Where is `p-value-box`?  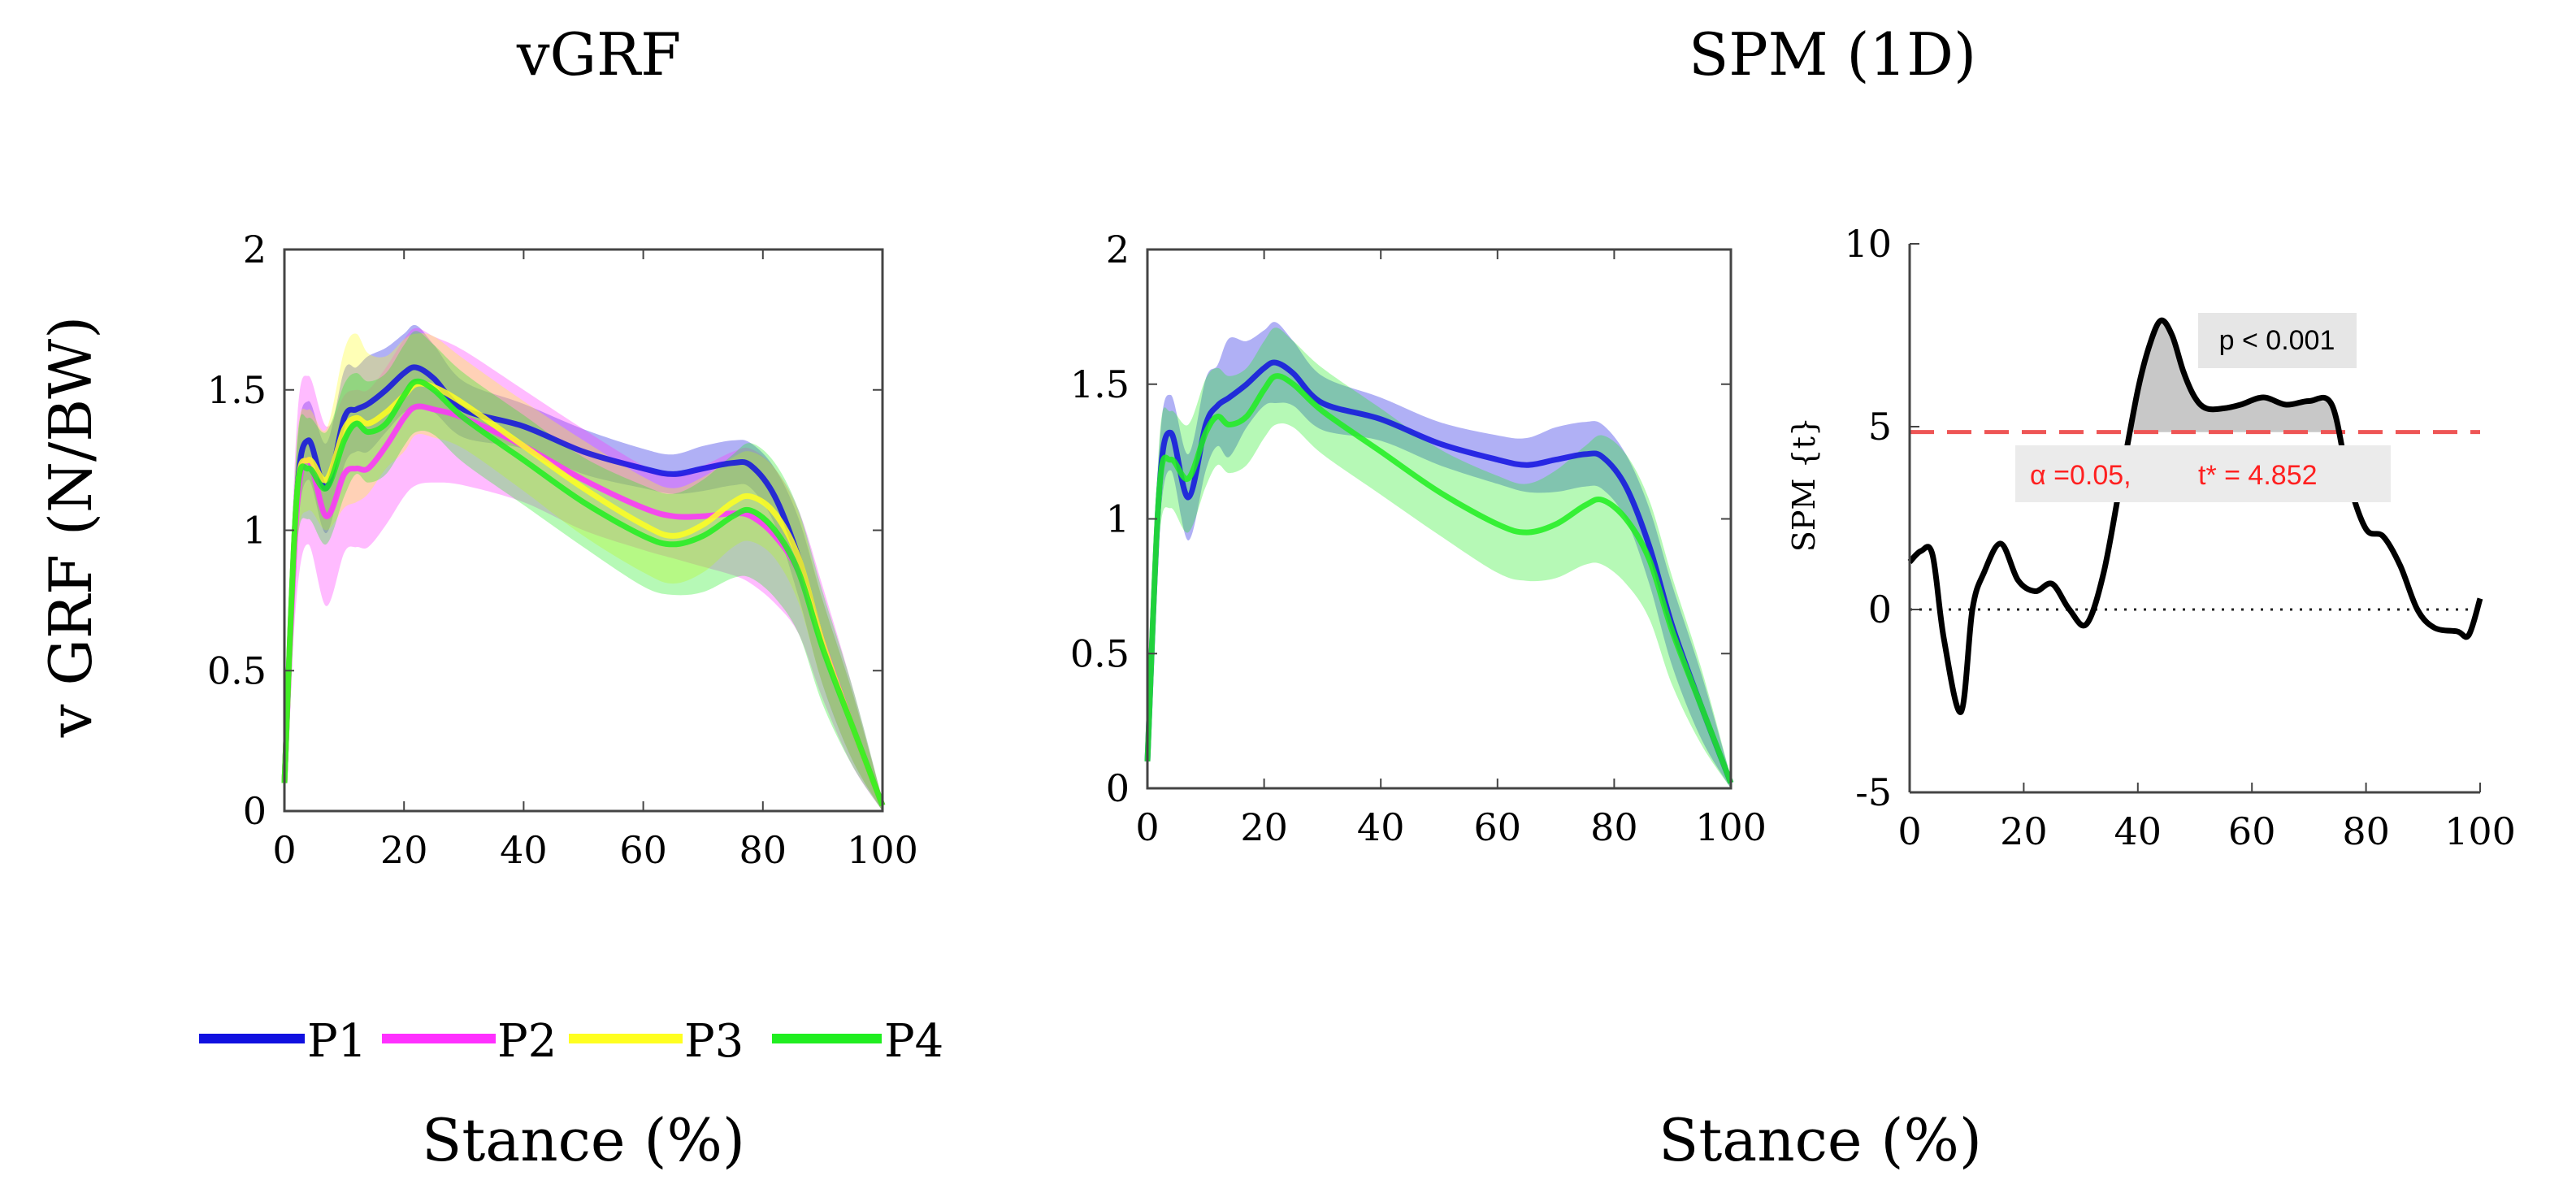 p-value-box is located at coordinates (2277, 340).